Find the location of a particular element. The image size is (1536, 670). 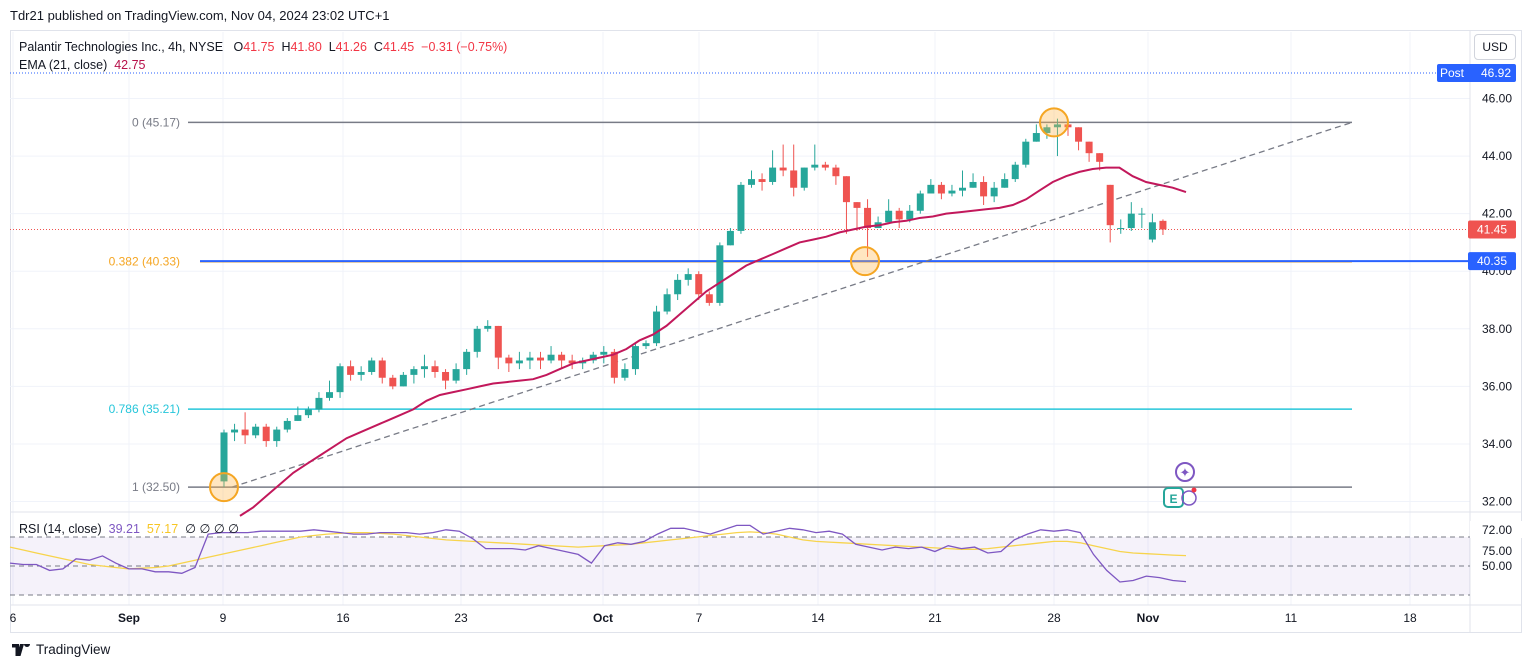

tradingview-logo-icon is located at coordinates (21, 649).